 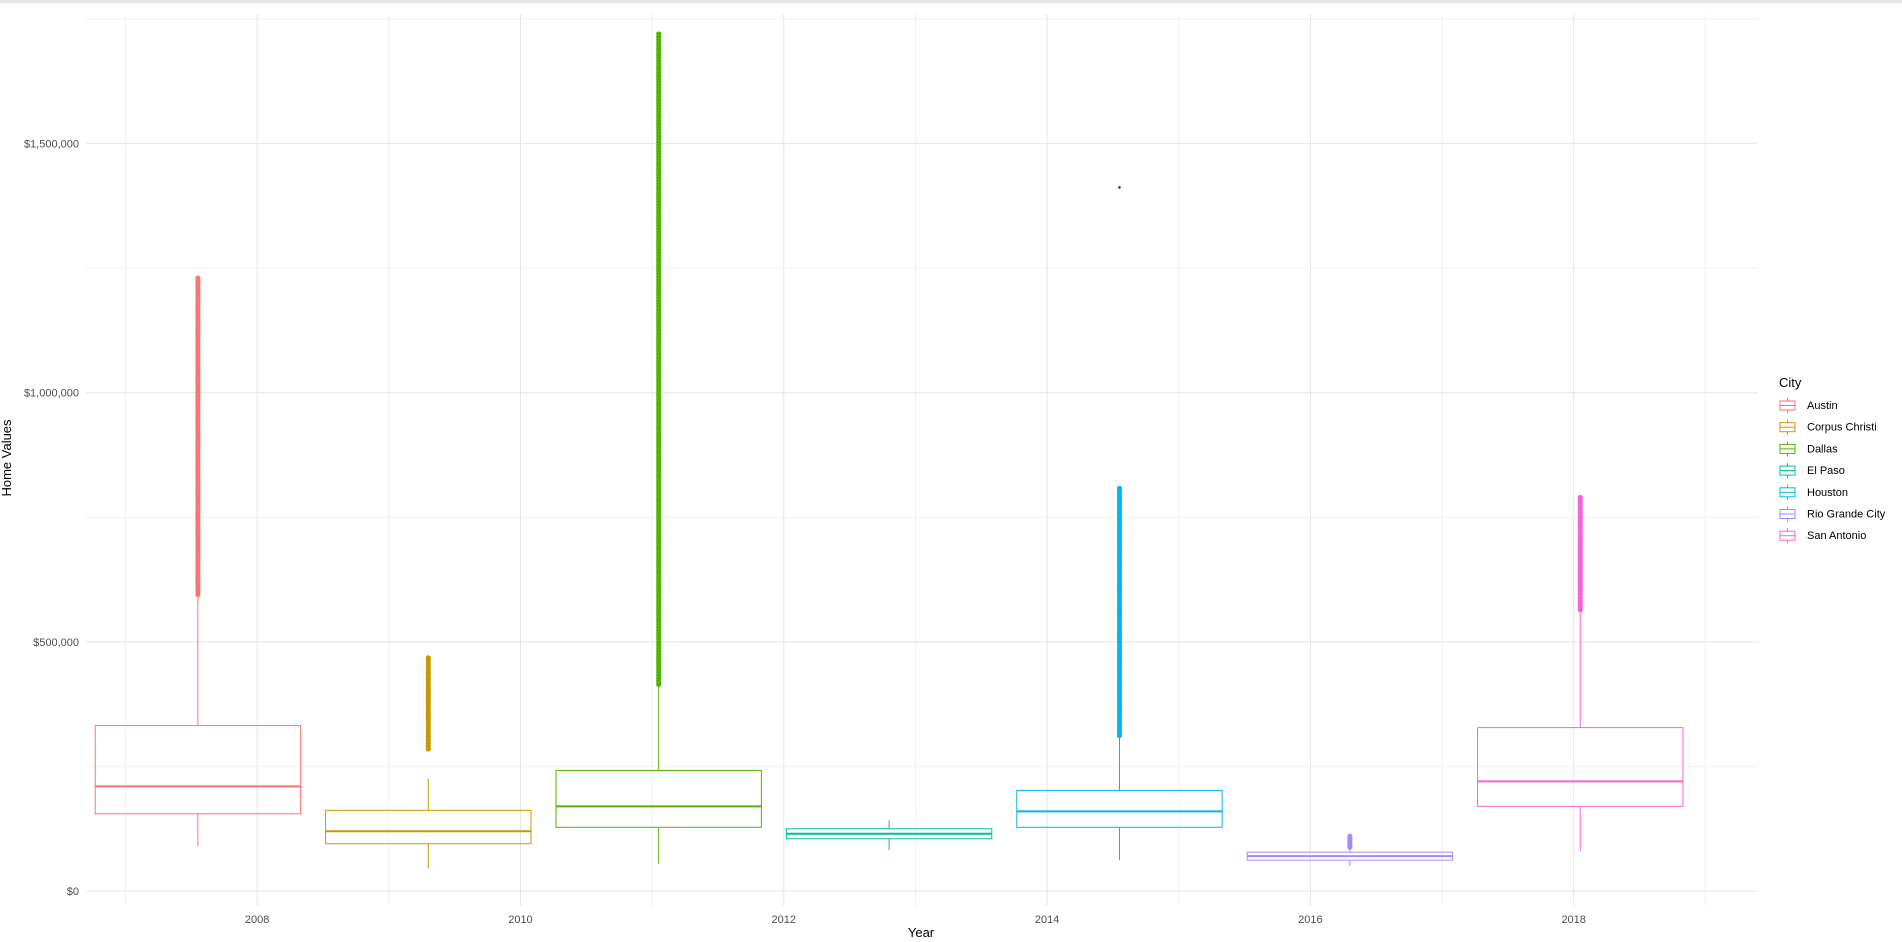 I want to click on x-tick-label: 2008, so click(x=257, y=920).